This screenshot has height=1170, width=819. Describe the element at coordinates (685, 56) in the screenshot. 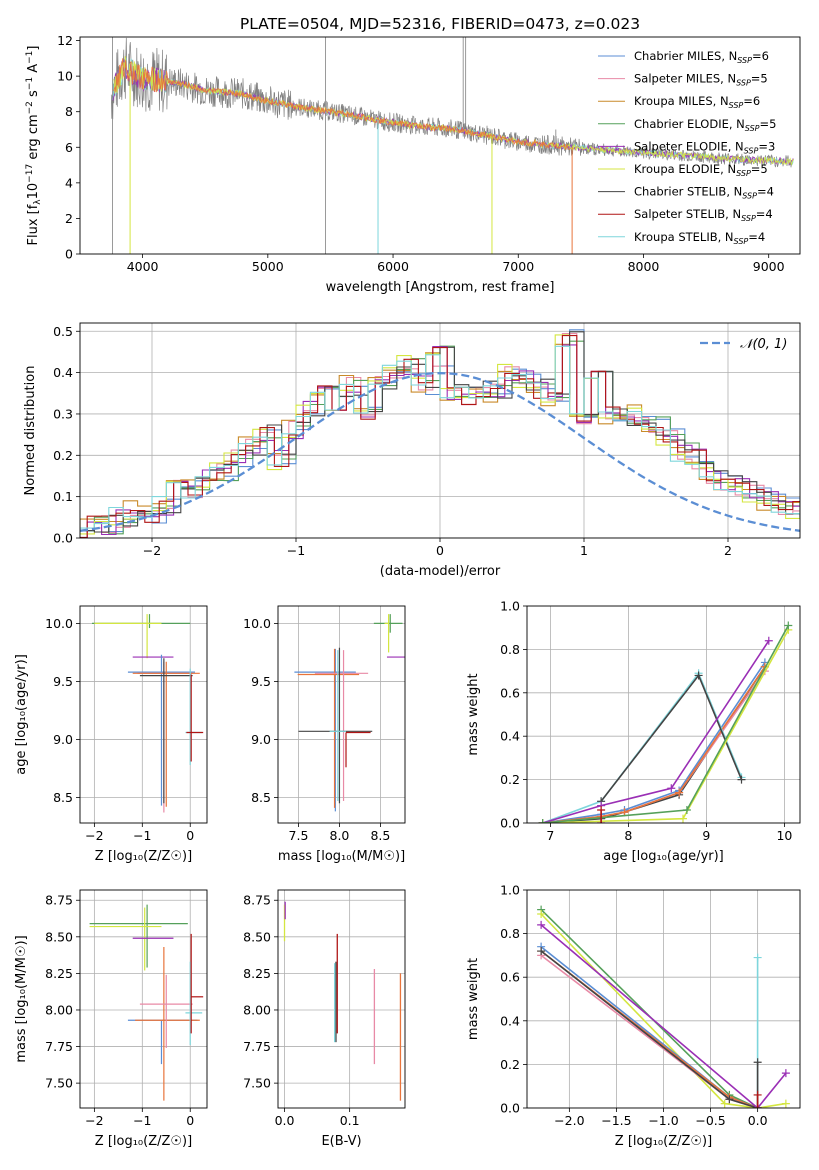

I see `legend-text: Chabrier MILES, N` at that location.